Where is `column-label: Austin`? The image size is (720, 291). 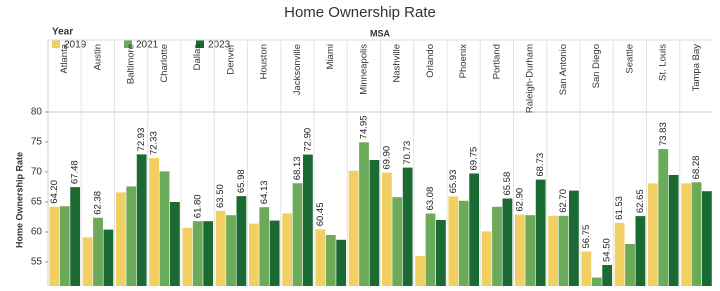
column-label: Austin is located at coordinates (97, 57).